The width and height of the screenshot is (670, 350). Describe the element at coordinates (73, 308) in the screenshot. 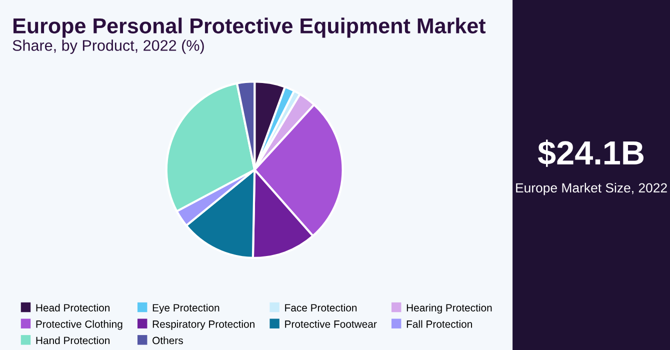

I see `legend-label: Head Protection` at that location.